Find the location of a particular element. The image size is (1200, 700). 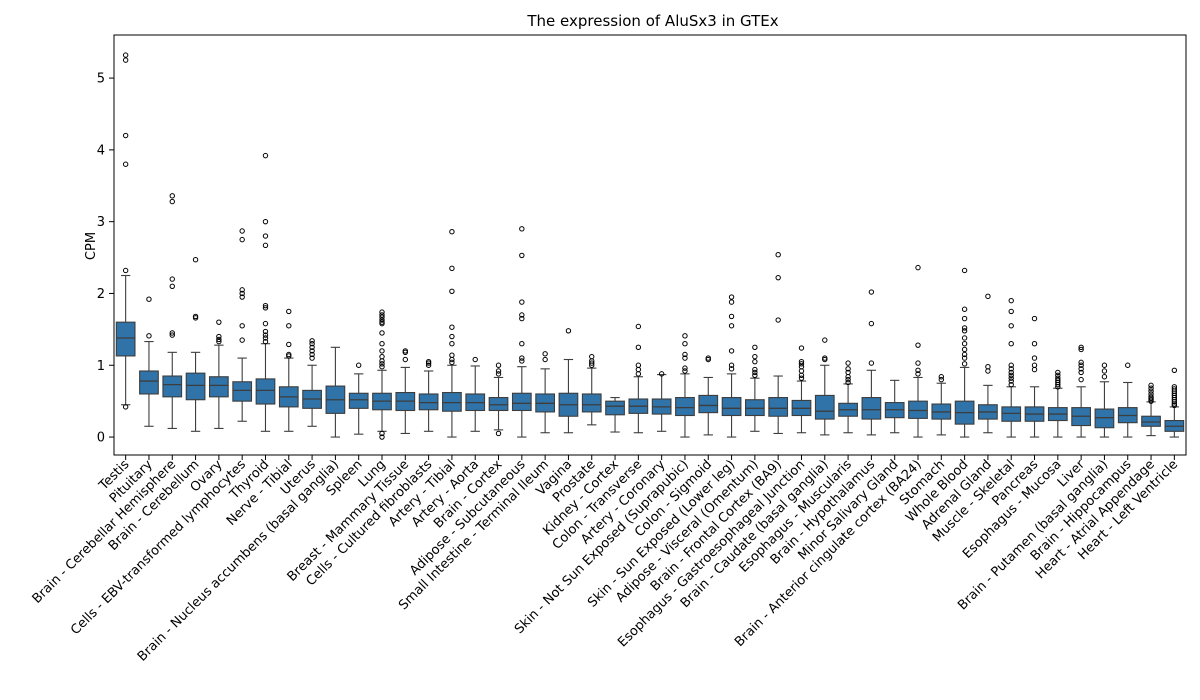

y-tick-label-1: 1 is located at coordinates (101, 366).